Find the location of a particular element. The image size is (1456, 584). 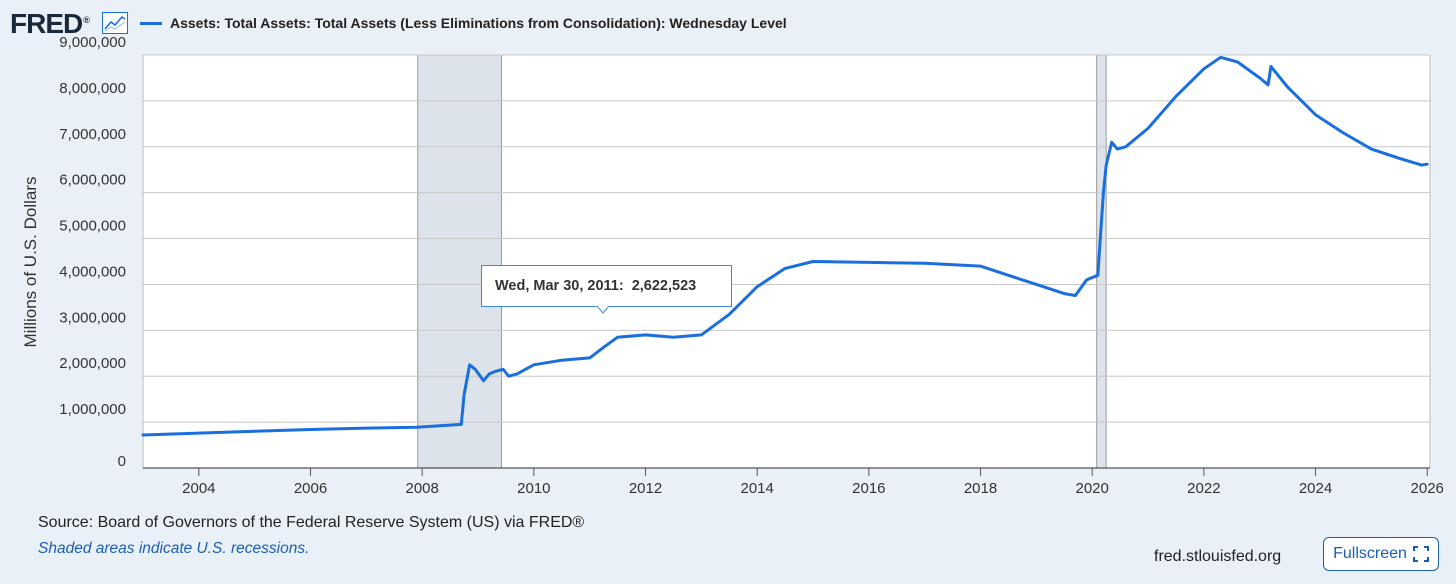

y-tick-label: 4,000,000 is located at coordinates (92, 271).